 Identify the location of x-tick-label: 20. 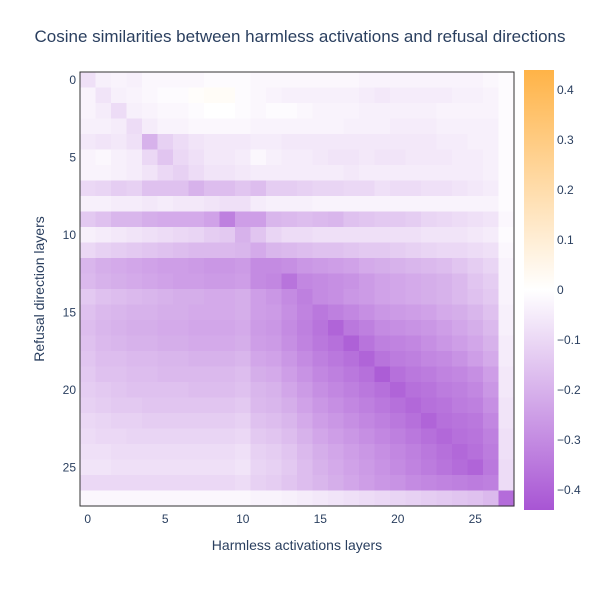
(398, 519).